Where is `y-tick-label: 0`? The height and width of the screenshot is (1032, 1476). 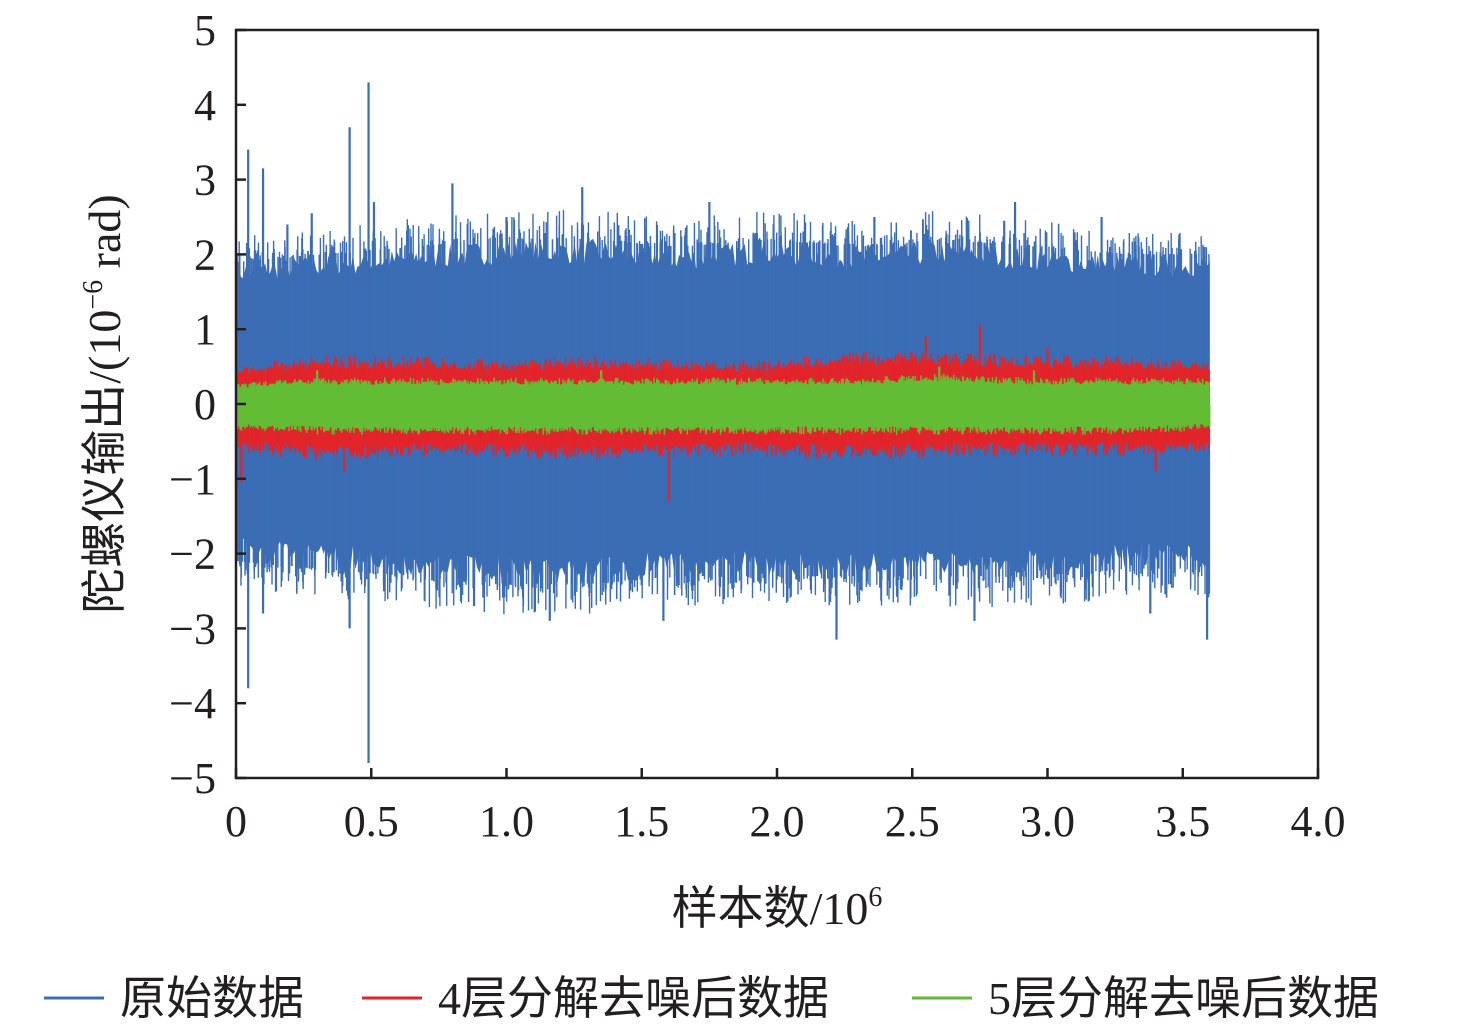
y-tick-label: 0 is located at coordinates (205, 404).